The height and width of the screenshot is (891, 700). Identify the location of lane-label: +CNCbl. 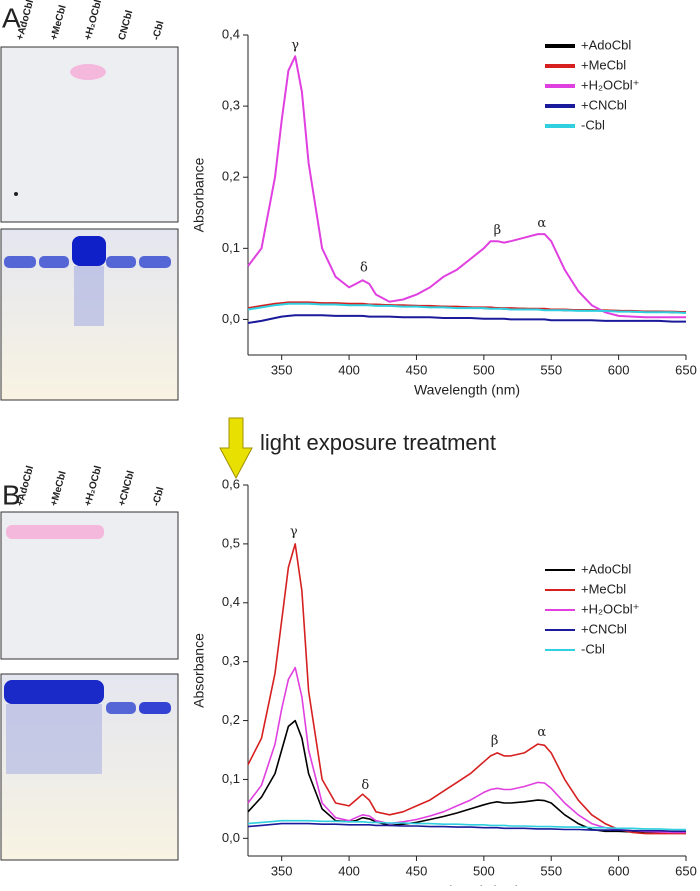
(127, 488).